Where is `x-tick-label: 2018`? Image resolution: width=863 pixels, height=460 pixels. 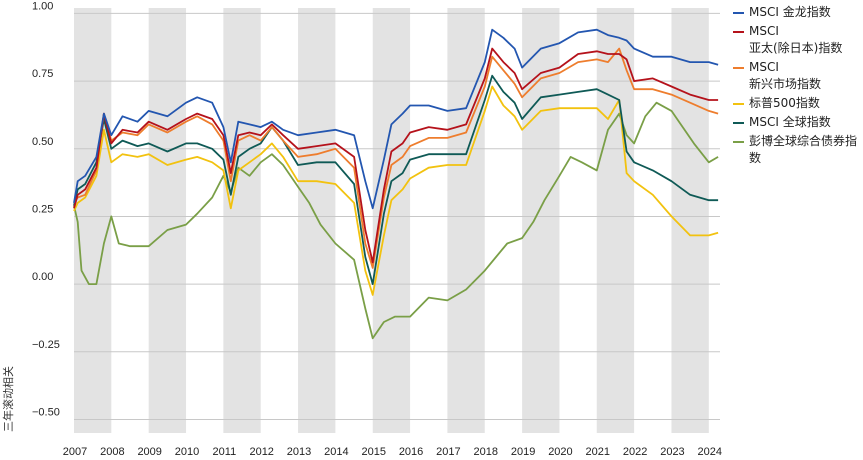 x-tick-label: 2018 is located at coordinates (486, 452).